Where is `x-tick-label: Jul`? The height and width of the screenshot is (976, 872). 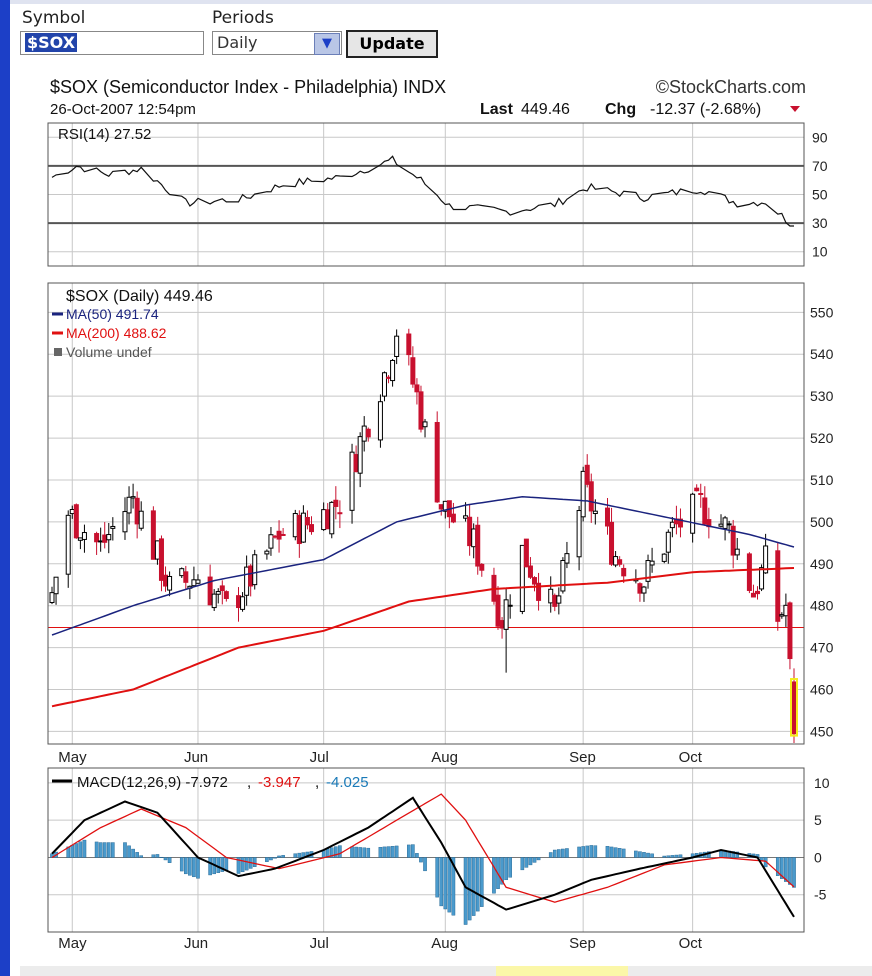
x-tick-label: Jul is located at coordinates (319, 757).